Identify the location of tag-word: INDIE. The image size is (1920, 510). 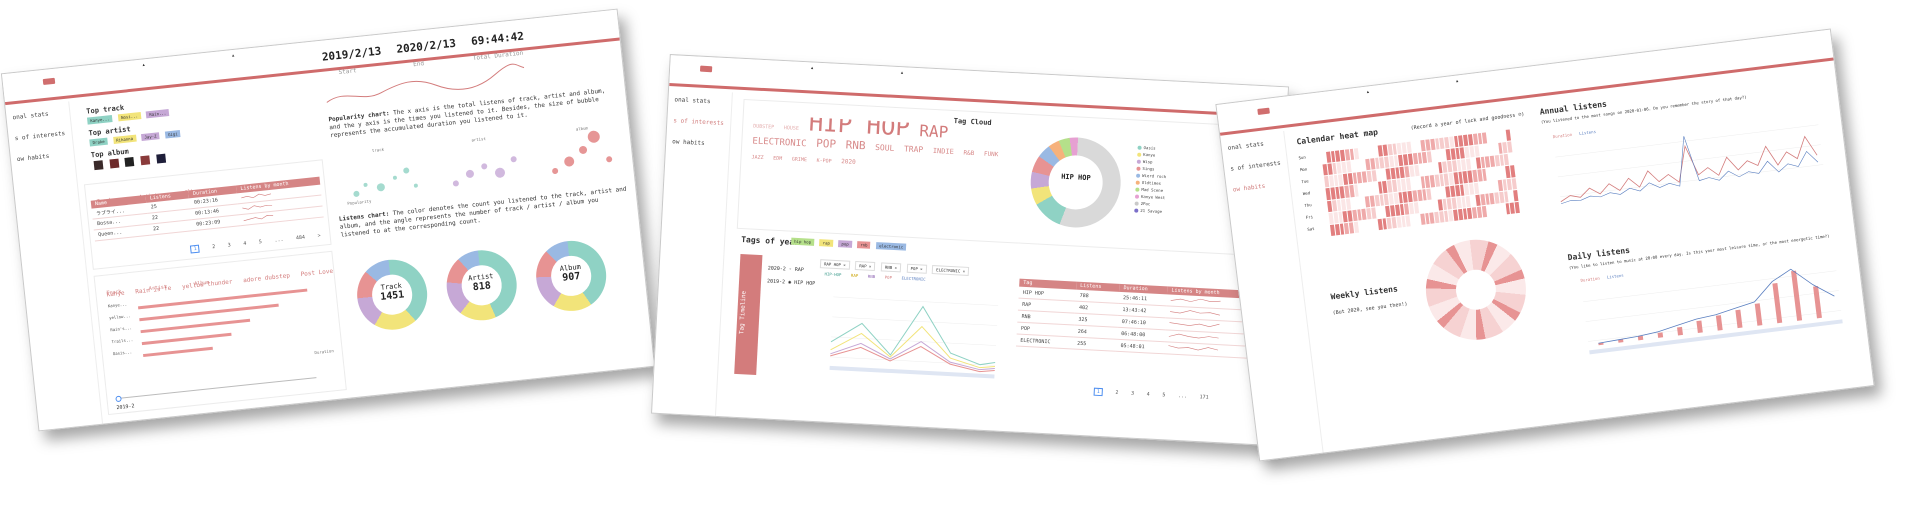
(943, 151).